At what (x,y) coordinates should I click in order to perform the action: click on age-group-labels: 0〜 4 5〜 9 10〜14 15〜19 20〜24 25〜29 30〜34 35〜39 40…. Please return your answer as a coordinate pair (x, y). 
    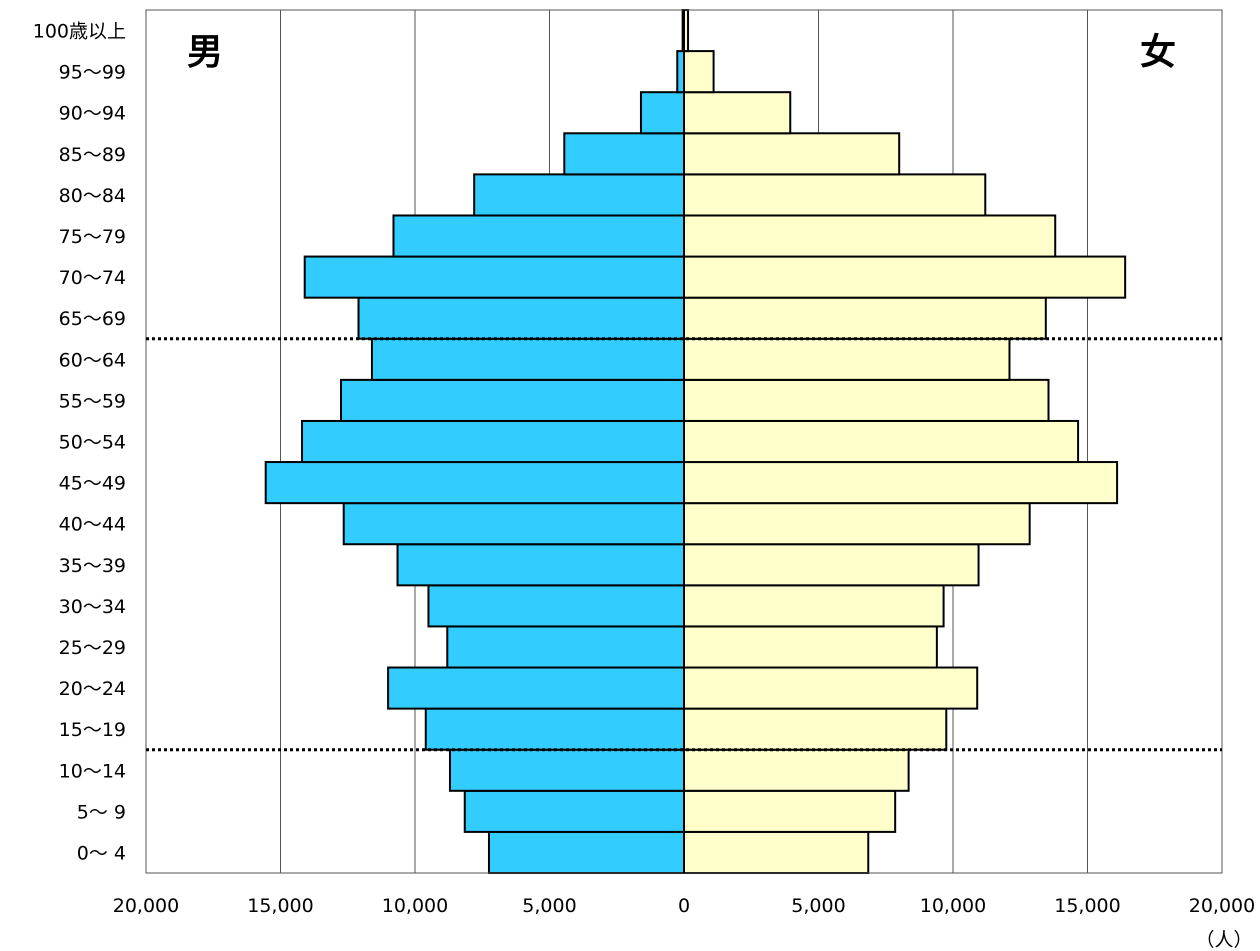
    Looking at the image, I should click on (79, 443).